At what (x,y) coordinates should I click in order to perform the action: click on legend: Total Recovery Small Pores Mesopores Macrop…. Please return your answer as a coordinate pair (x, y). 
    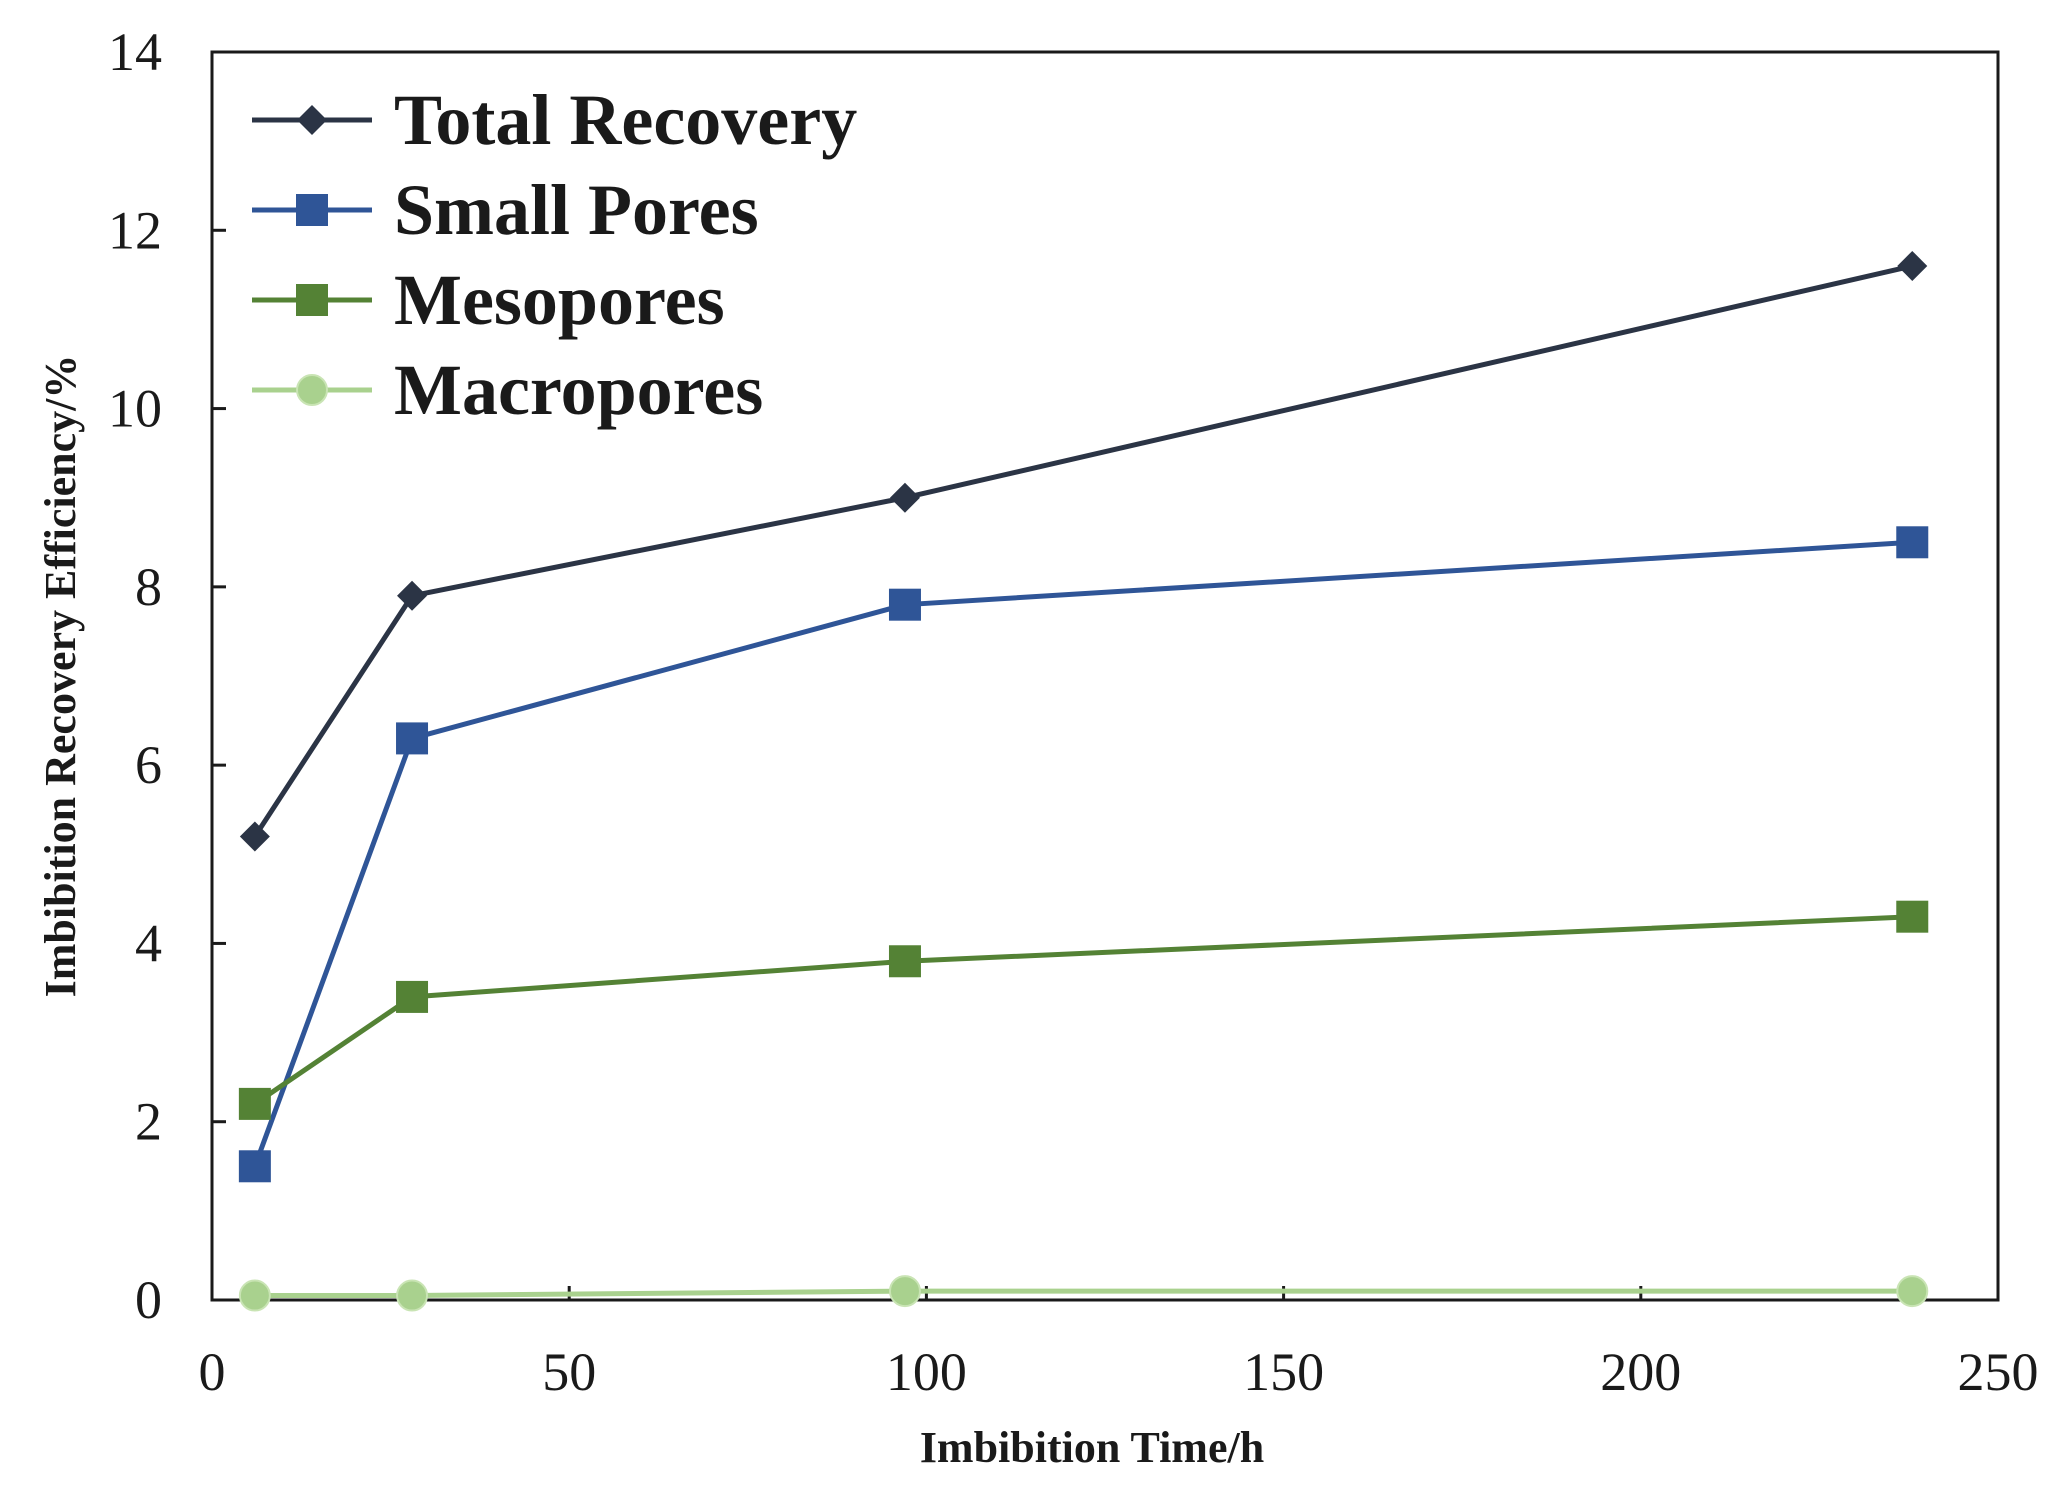
    Looking at the image, I should click on (554, 255).